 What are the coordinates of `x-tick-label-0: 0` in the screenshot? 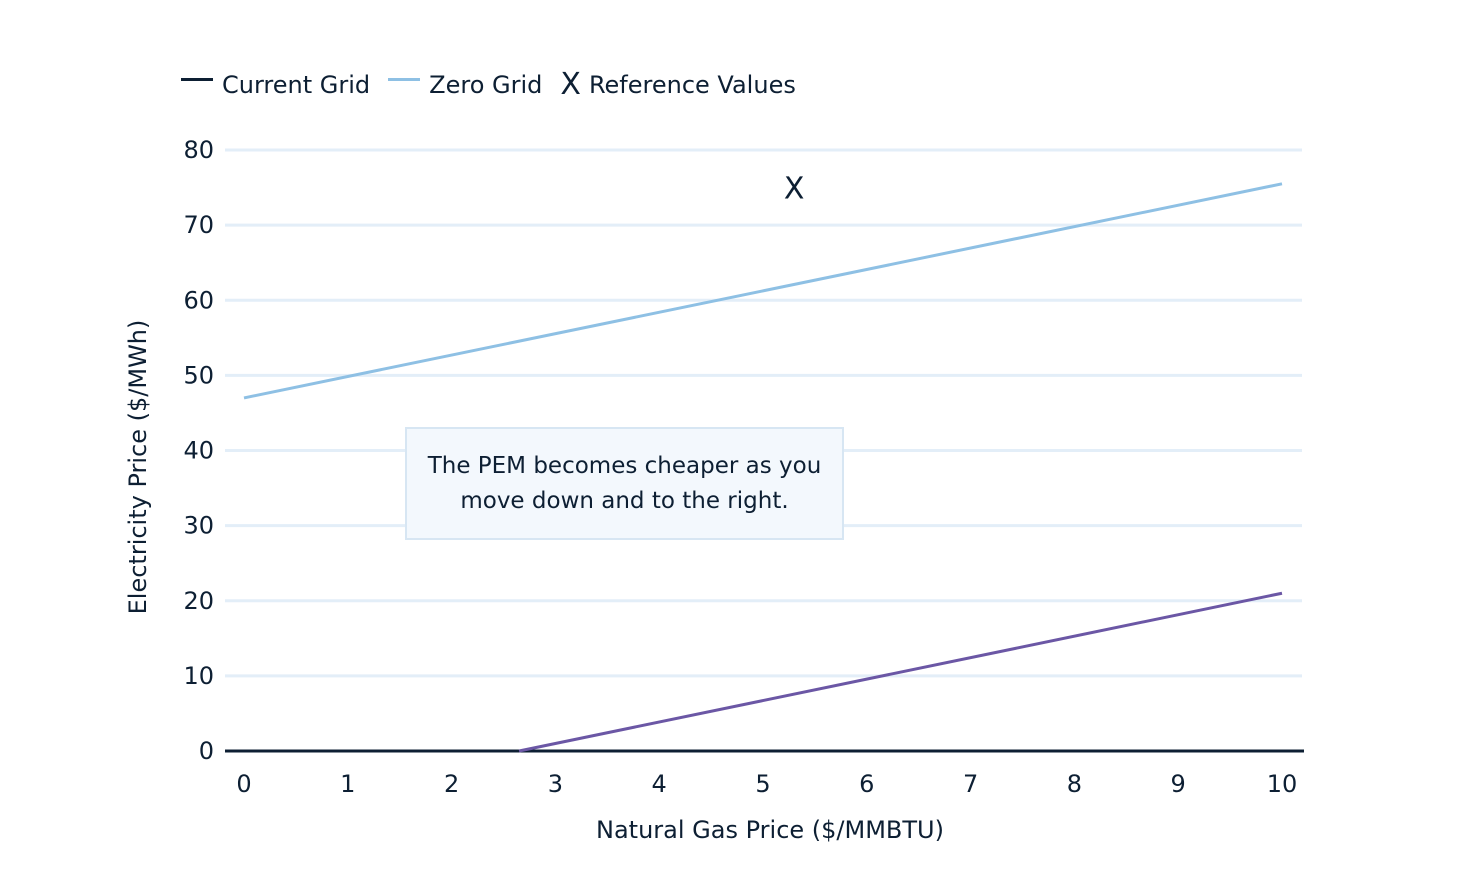 It's located at (243, 784).